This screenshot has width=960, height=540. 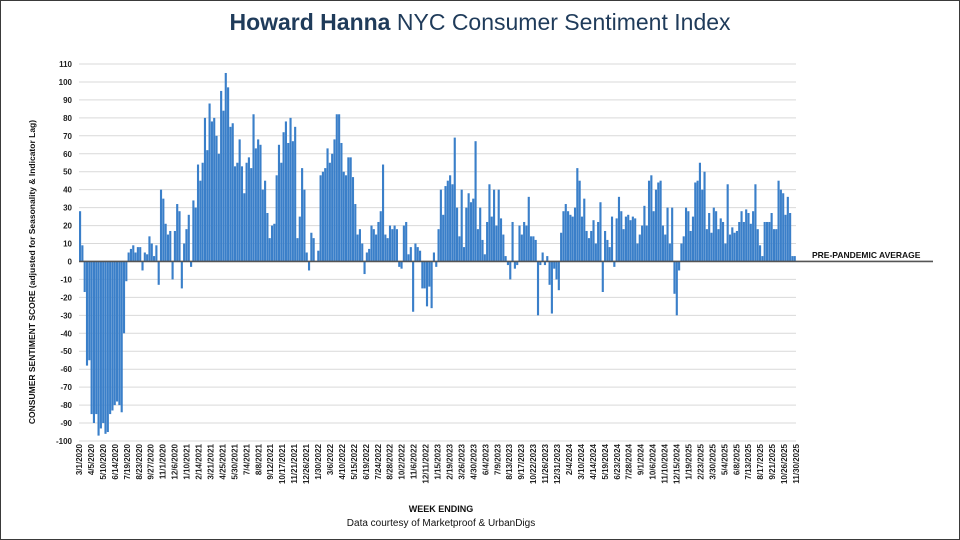 I want to click on x-tick-label: 6/4/2023, so click(x=485, y=459).